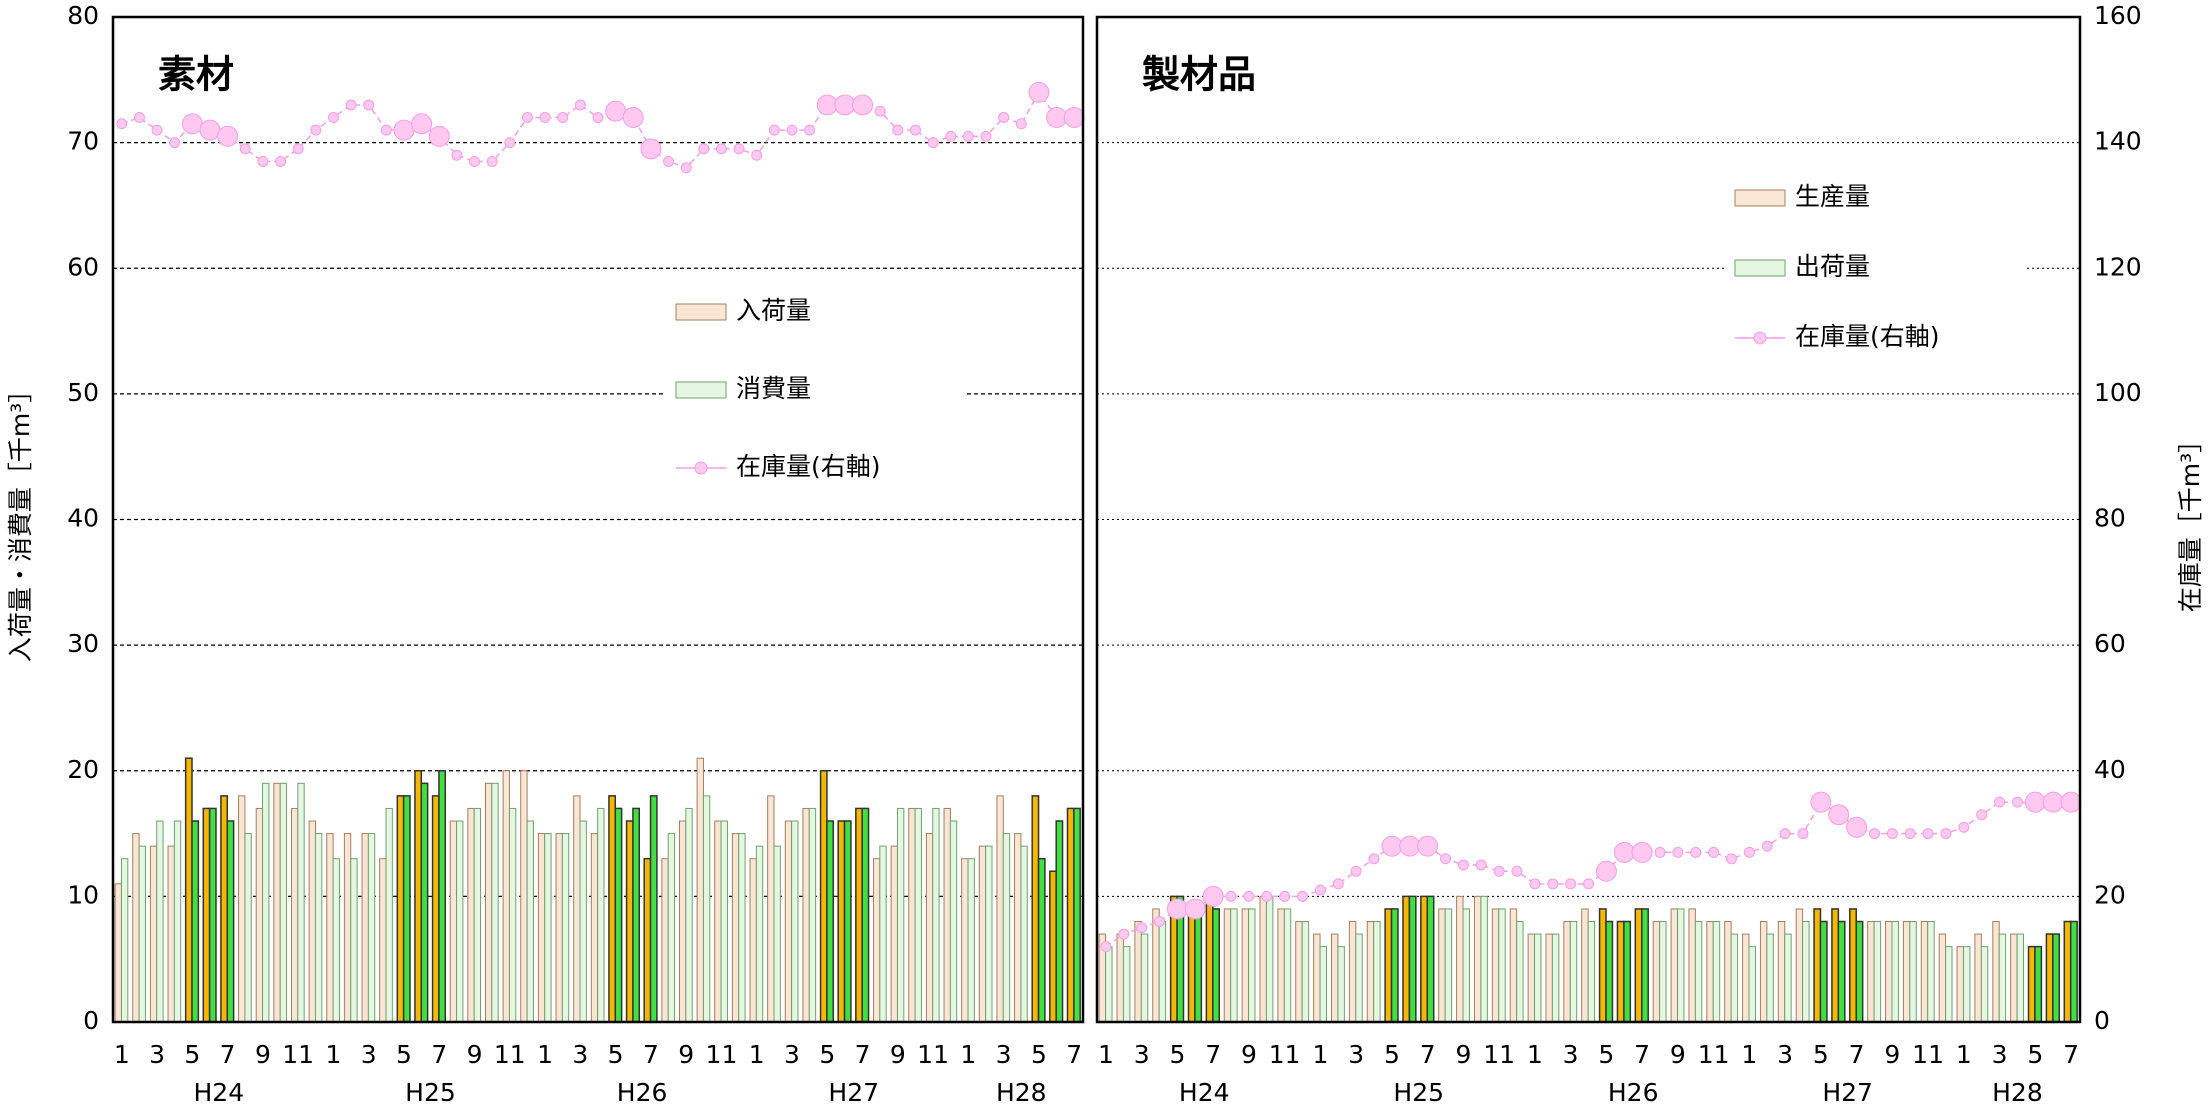 The width and height of the screenshot is (2212, 1112). Describe the element at coordinates (83, 266) in the screenshot. I see `y-tick-label: 60` at that location.